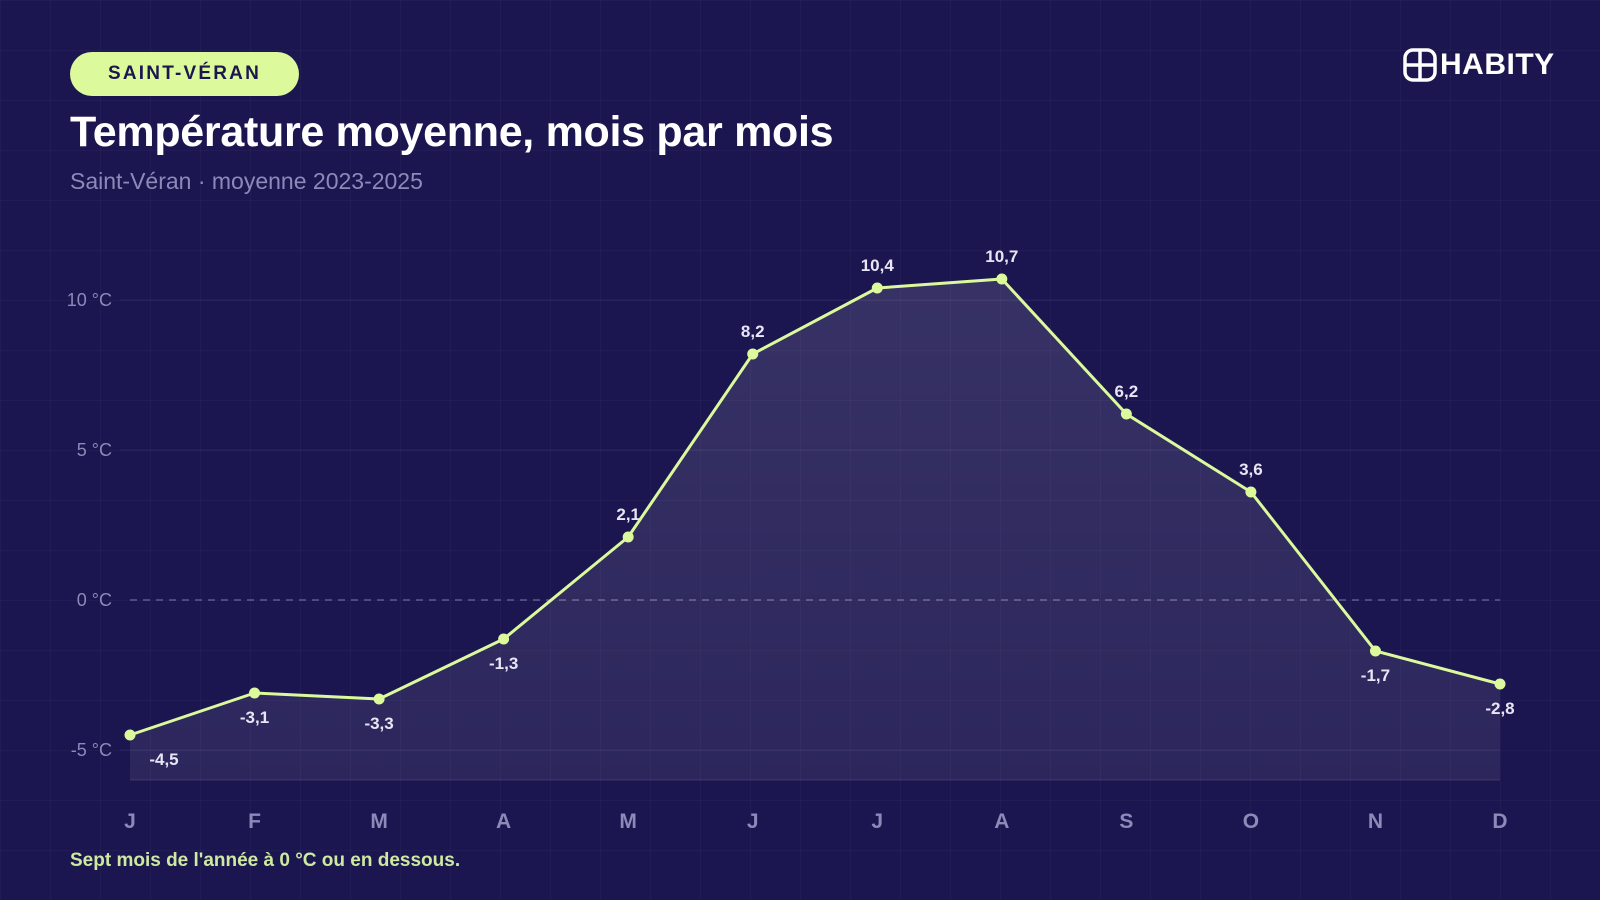 The image size is (1600, 900). Describe the element at coordinates (1420, 65) in the screenshot. I see `habity-logo-icon` at that location.